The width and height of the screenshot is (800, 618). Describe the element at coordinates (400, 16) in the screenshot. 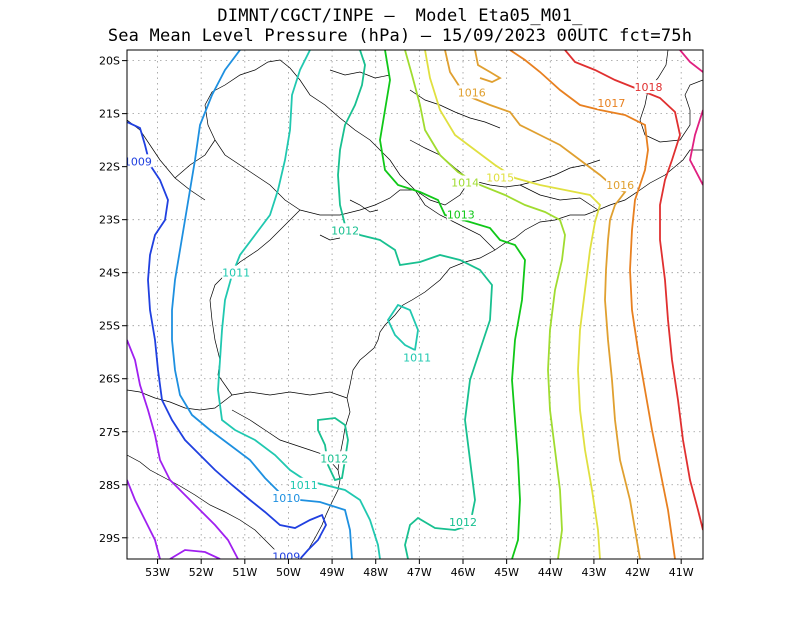

I see `map-title: DIMNT/CGCT/INPE – Model Eta05_M01_` at that location.